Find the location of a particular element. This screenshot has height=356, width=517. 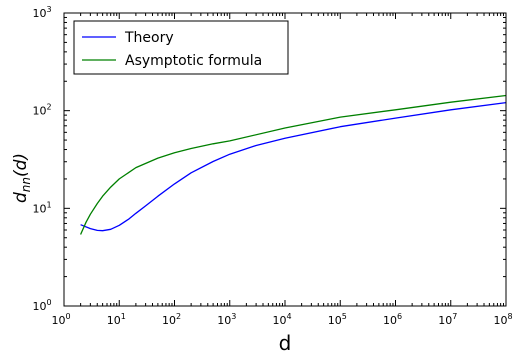

y-axis-label-sub: nn is located at coordinates (26, 184).